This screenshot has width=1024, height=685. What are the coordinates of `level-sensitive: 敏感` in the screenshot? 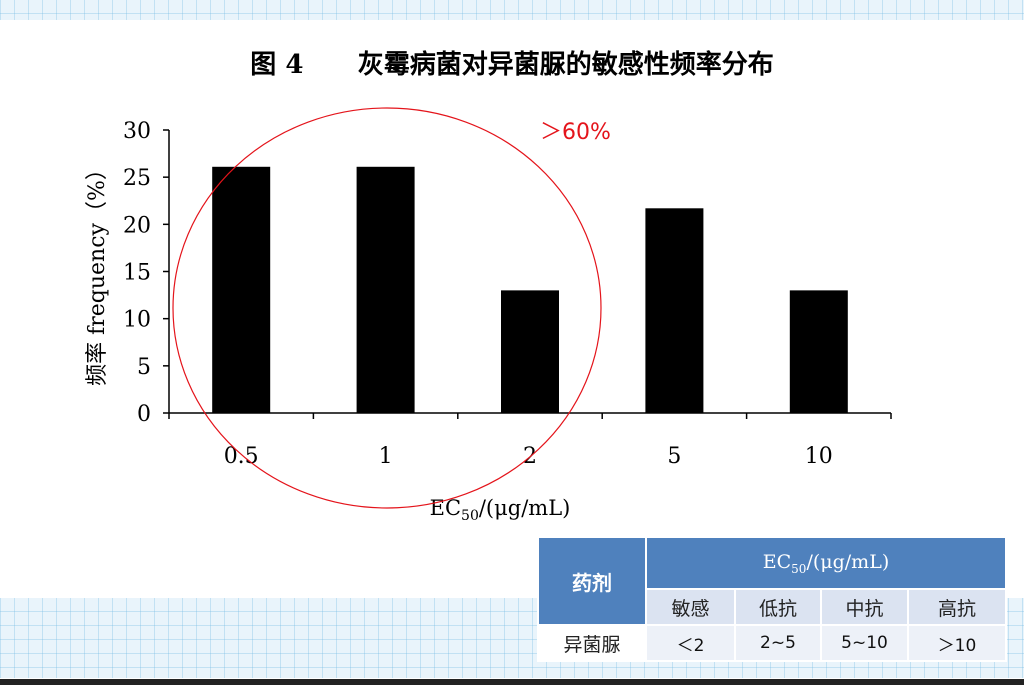 It's located at (690, 607).